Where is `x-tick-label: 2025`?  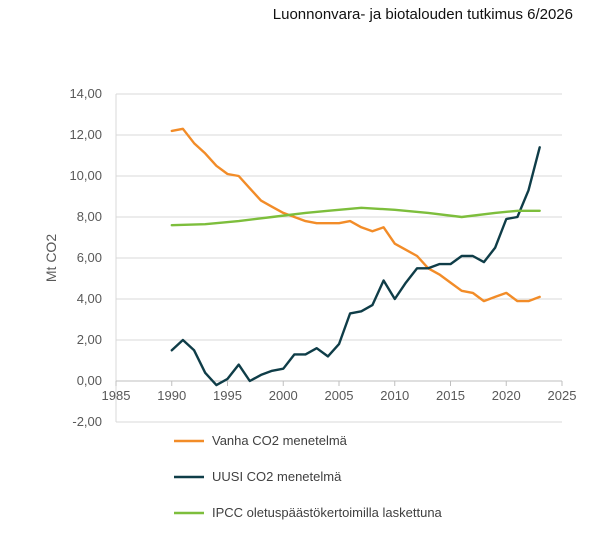 x-tick-label: 2025 is located at coordinates (562, 395).